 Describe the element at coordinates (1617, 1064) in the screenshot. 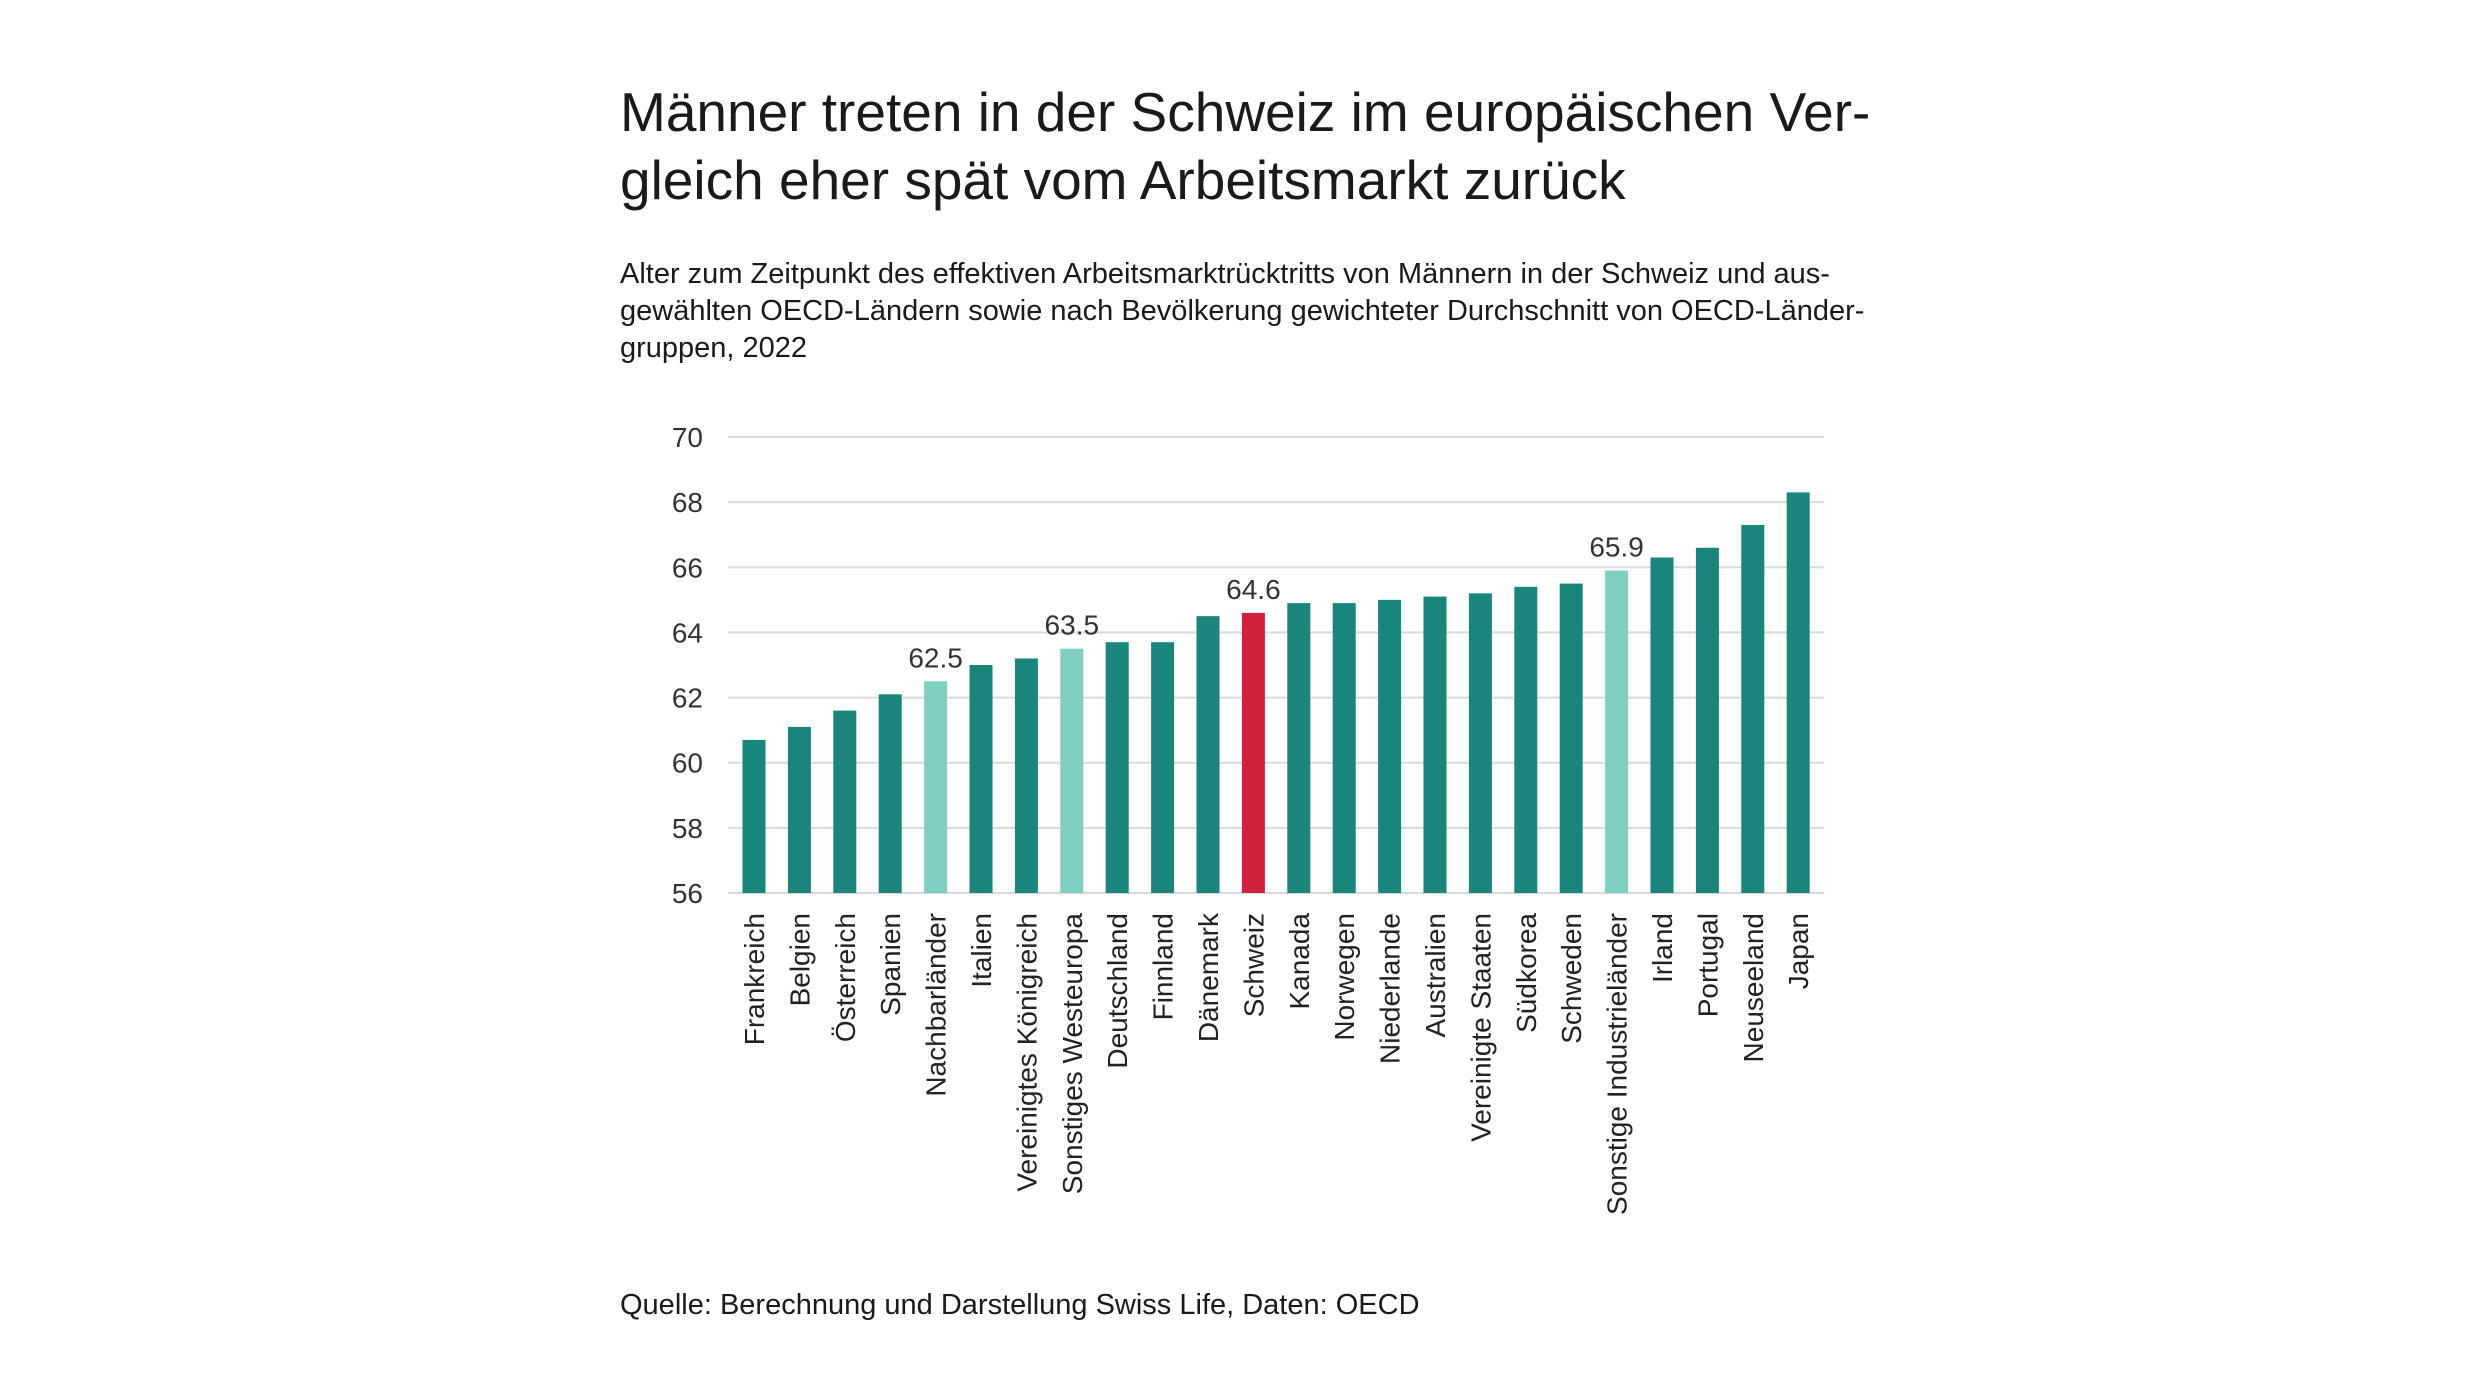

I see `x-category-label: Sonstige Industrieländer` at that location.